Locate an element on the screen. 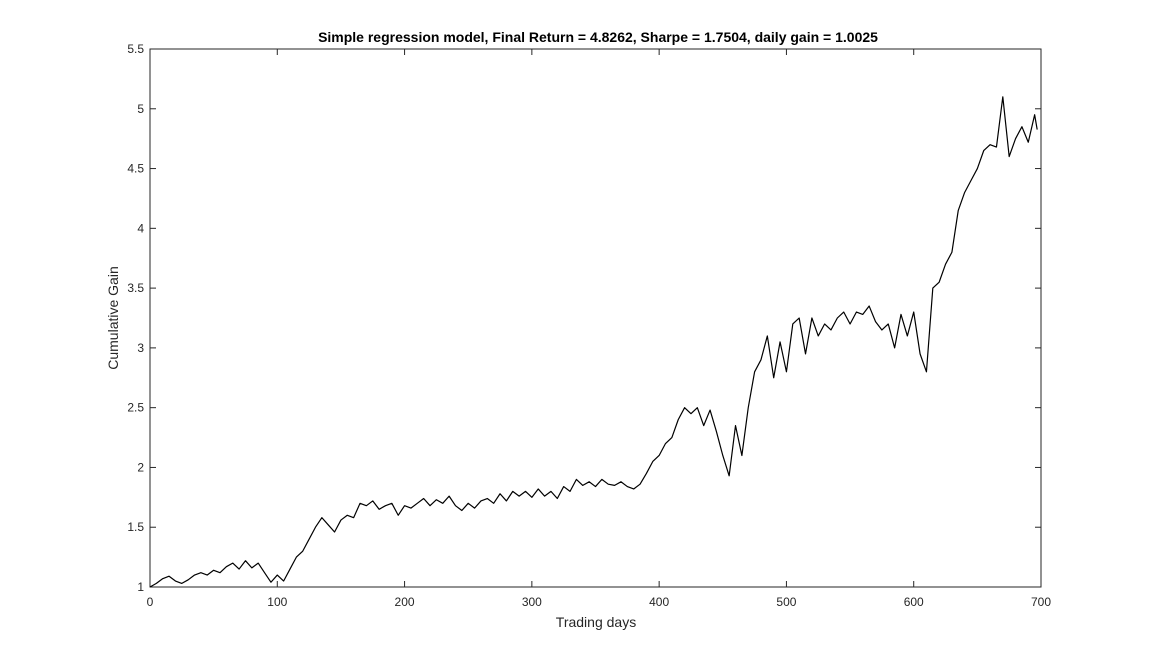 The width and height of the screenshot is (1151, 659). y-tick-label: 1.5 is located at coordinates (135, 527).